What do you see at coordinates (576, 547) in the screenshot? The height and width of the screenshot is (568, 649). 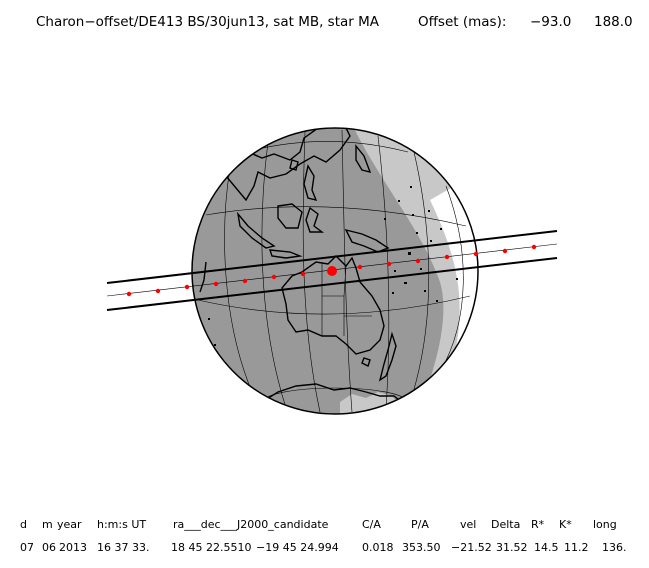 I see `val-kstar: 11.2` at bounding box center [576, 547].